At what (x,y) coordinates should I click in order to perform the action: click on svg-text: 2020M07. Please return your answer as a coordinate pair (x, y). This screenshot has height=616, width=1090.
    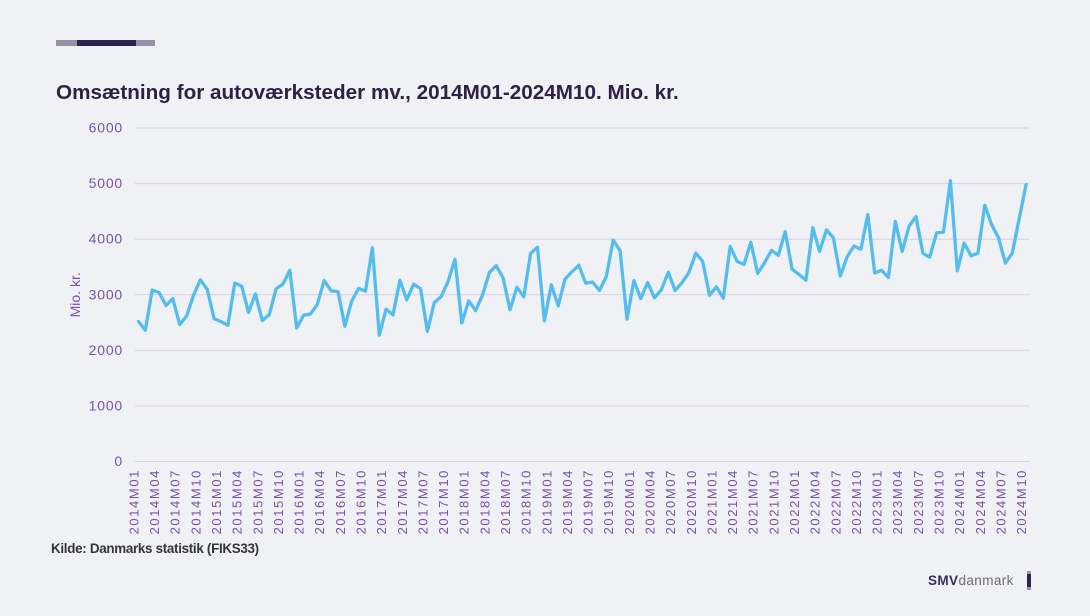
    Looking at the image, I should click on (670, 501).